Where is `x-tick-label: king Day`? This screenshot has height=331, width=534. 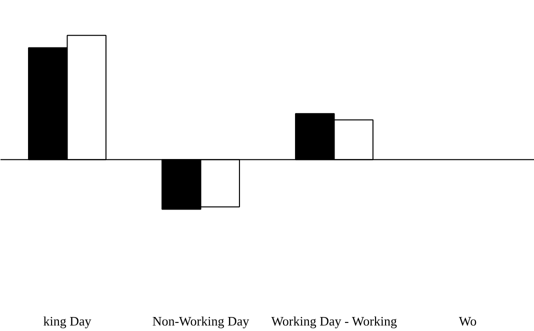
x-tick-label: king Day is located at coordinates (67, 321).